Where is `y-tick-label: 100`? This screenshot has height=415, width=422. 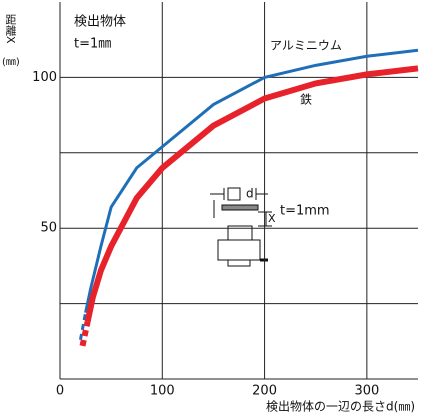 y-tick-label: 100 is located at coordinates (44, 77).